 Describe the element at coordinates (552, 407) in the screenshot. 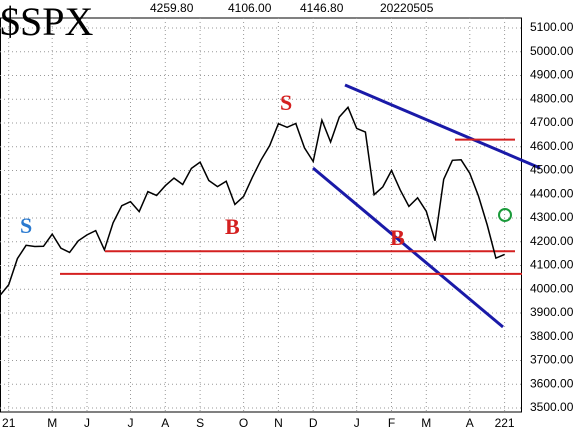

I see `y-tick-label: 3500.00` at that location.